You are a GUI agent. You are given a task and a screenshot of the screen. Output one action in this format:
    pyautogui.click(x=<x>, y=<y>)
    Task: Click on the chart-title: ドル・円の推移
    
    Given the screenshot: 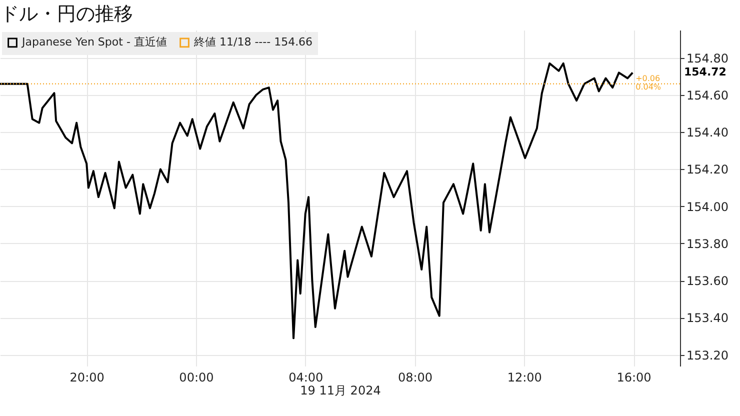 What is the action you would take?
    pyautogui.click(x=66, y=14)
    